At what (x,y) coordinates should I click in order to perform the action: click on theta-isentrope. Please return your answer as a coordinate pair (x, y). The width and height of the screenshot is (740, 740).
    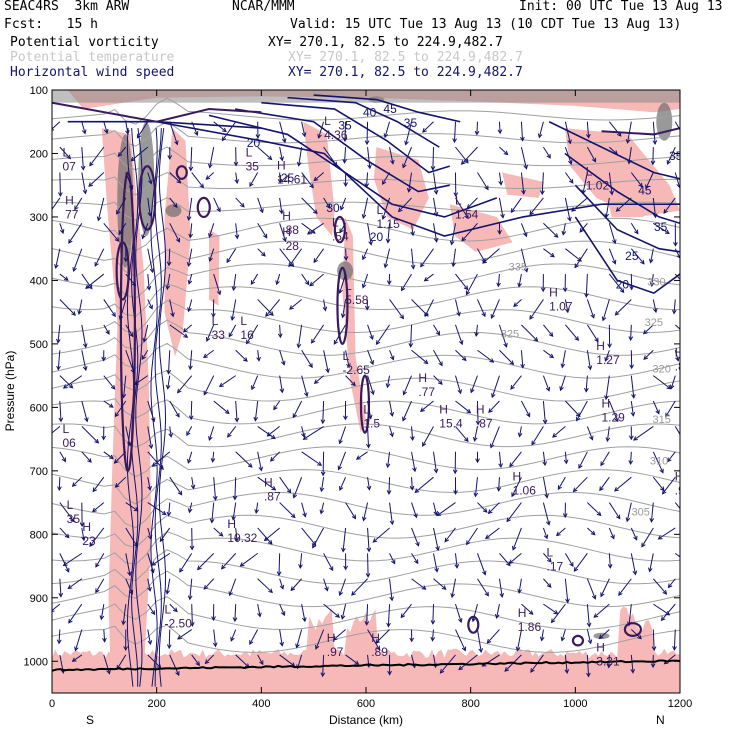
    Looking at the image, I should click on (366, 411).